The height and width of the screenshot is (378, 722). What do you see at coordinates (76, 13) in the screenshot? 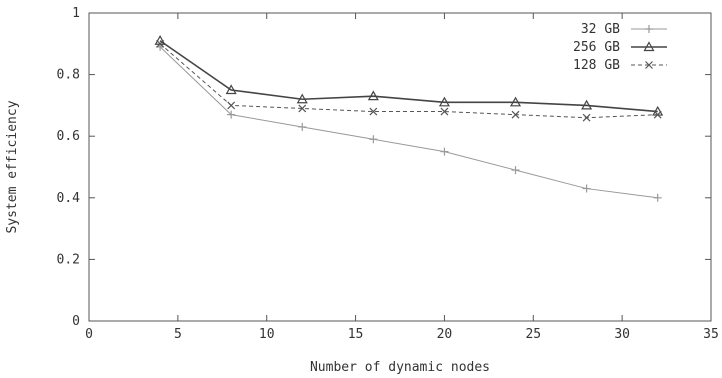
I see `y-tick-label: 1` at bounding box center [76, 13].